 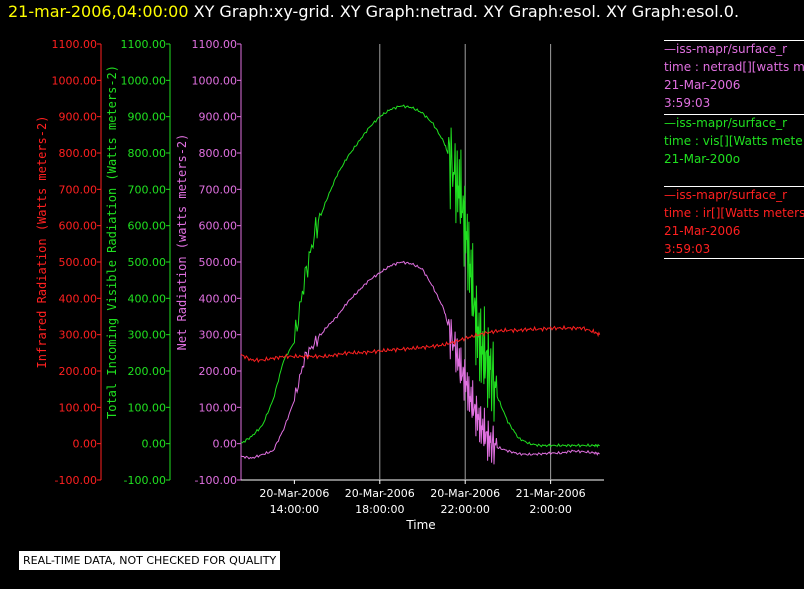 What do you see at coordinates (147, 226) in the screenshot?
I see `vis-axis-tick-label: 600.00` at bounding box center [147, 226].